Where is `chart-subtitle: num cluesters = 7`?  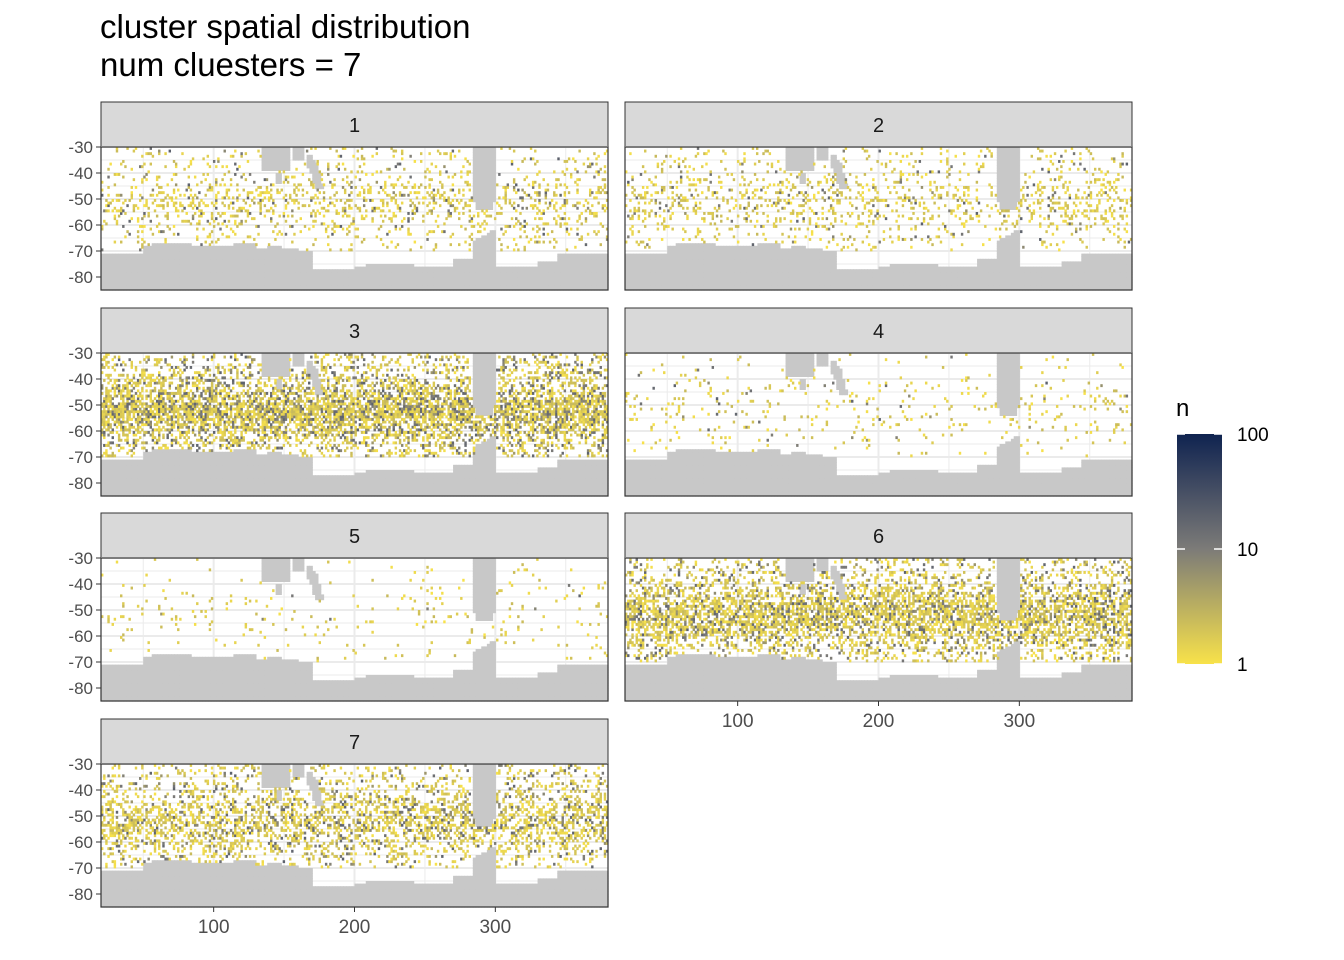 chart-subtitle: num cluesters = 7 is located at coordinates (285, 65).